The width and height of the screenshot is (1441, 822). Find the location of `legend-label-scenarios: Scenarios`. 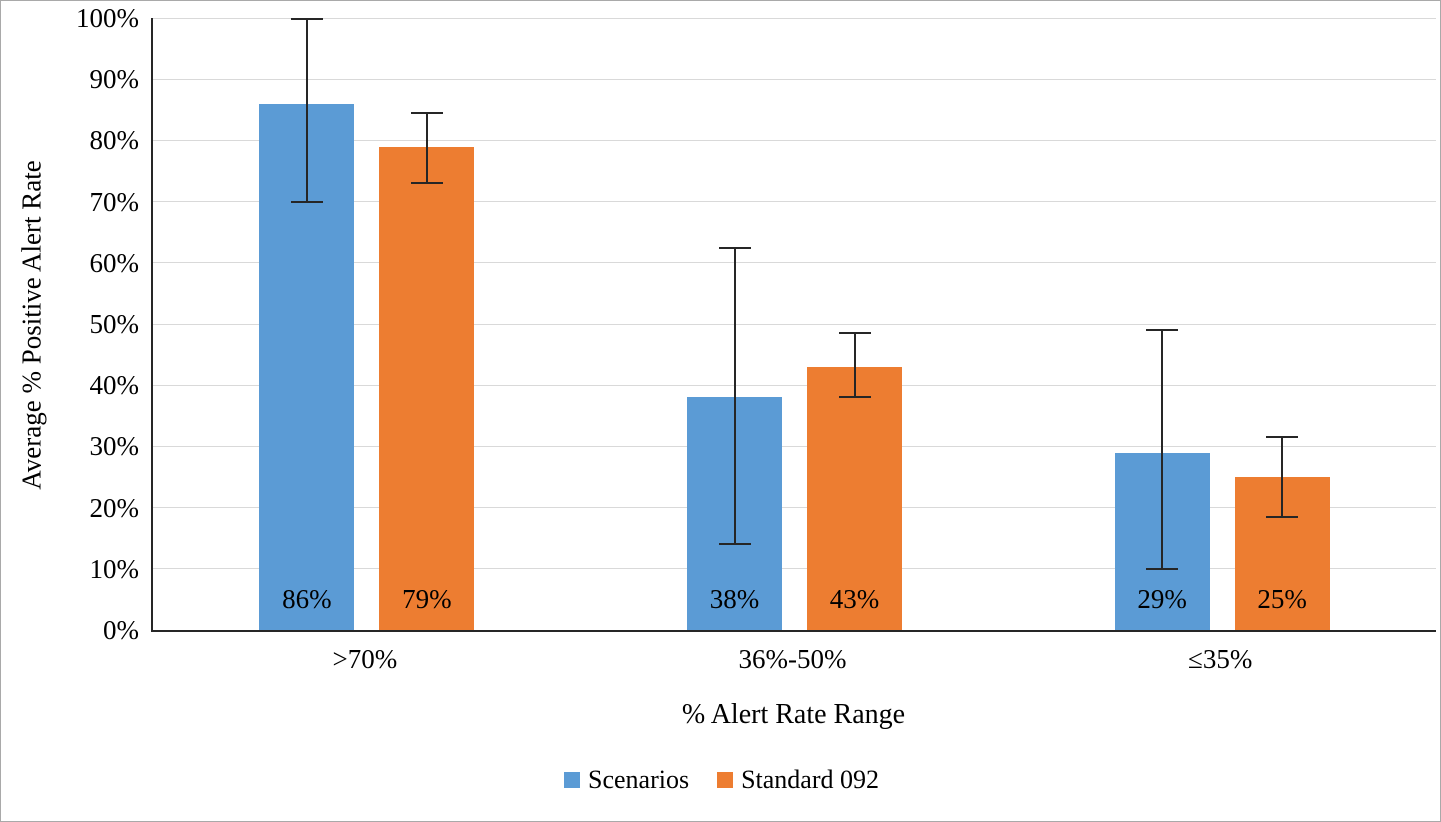

legend-label-scenarios: Scenarios is located at coordinates (638, 779).